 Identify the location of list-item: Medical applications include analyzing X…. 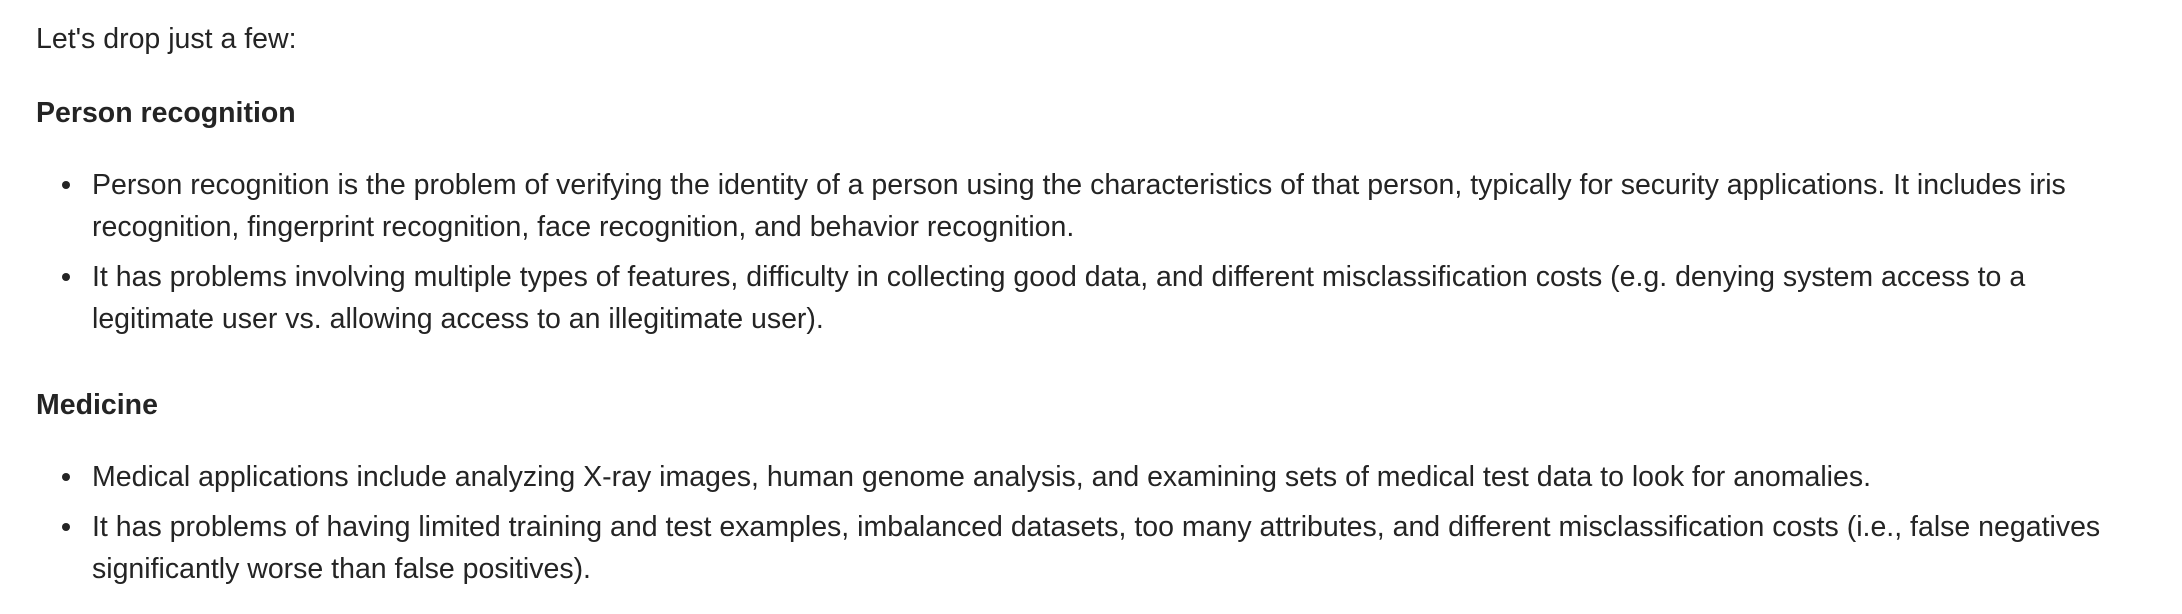
(1104, 477).